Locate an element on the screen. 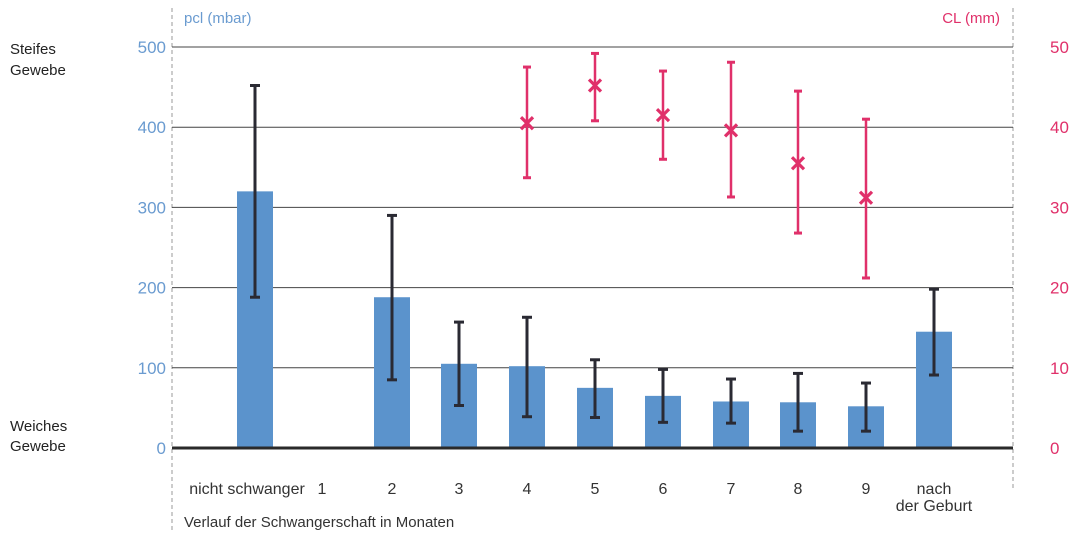  bottom-side-label-line2: Gewebe is located at coordinates (38, 446).